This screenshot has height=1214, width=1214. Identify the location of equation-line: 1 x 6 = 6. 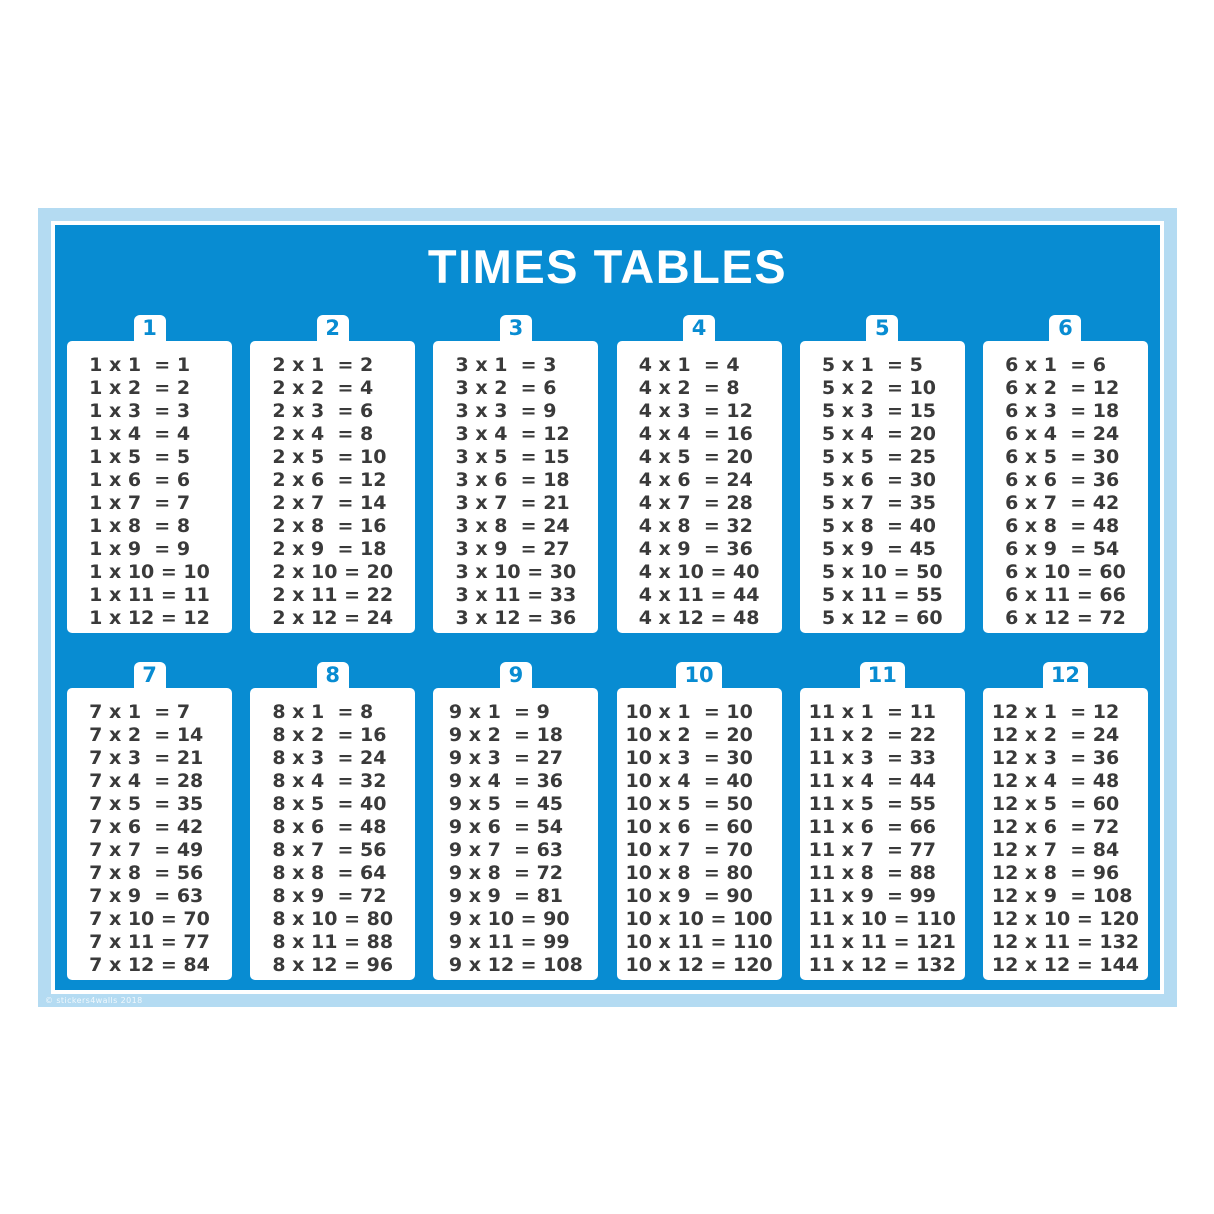
(140, 480).